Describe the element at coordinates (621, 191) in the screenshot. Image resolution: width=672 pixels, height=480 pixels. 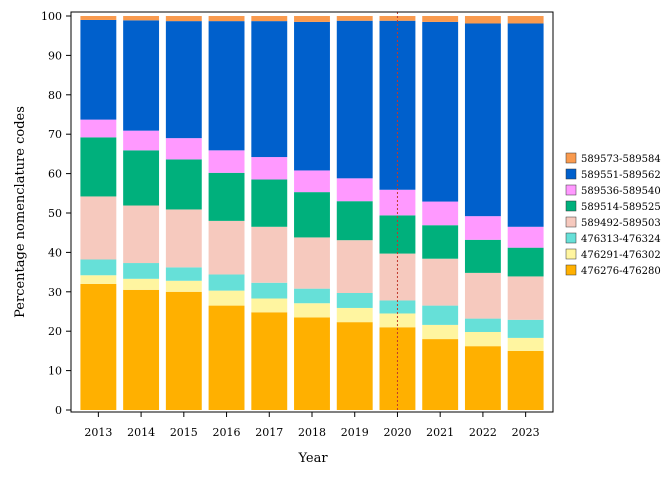
I see `legend-label-589536-589540: 589536-589540` at that location.